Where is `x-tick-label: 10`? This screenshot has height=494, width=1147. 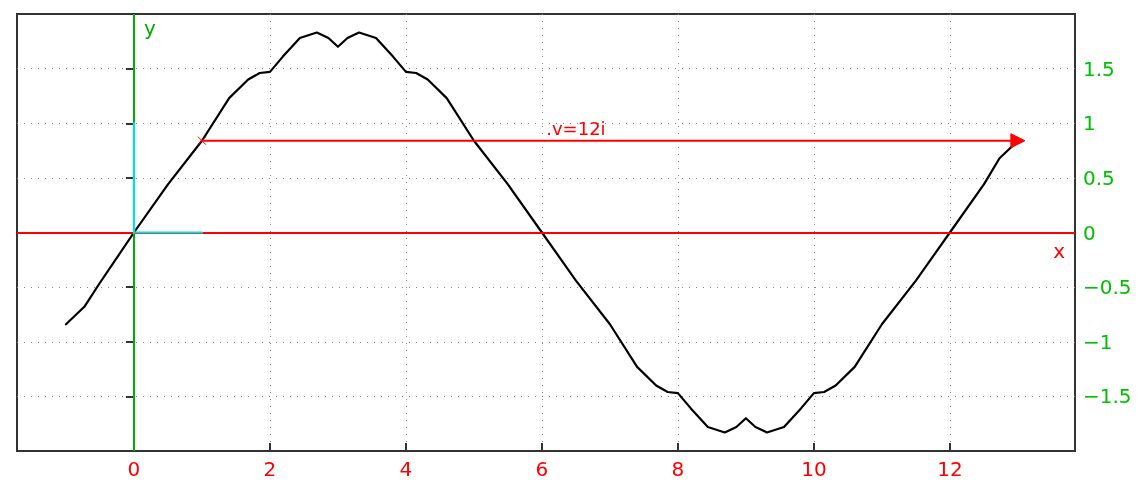
x-tick-label: 10 is located at coordinates (814, 469).